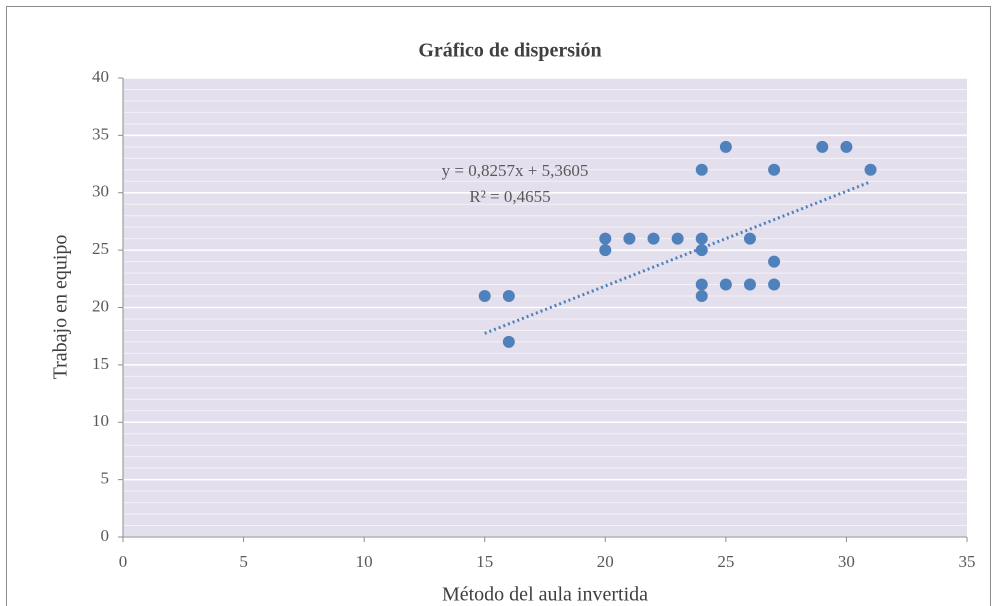 This screenshot has width=999, height=606. I want to click on chart-title: Gráfico de dispersión, so click(509, 51).